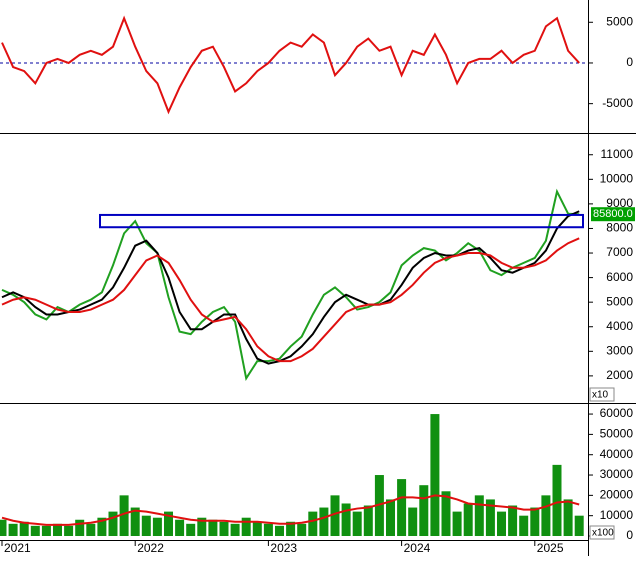 The height and width of the screenshot is (561, 636). What do you see at coordinates (619, 350) in the screenshot?
I see `y-tick-label: 3000` at bounding box center [619, 350].